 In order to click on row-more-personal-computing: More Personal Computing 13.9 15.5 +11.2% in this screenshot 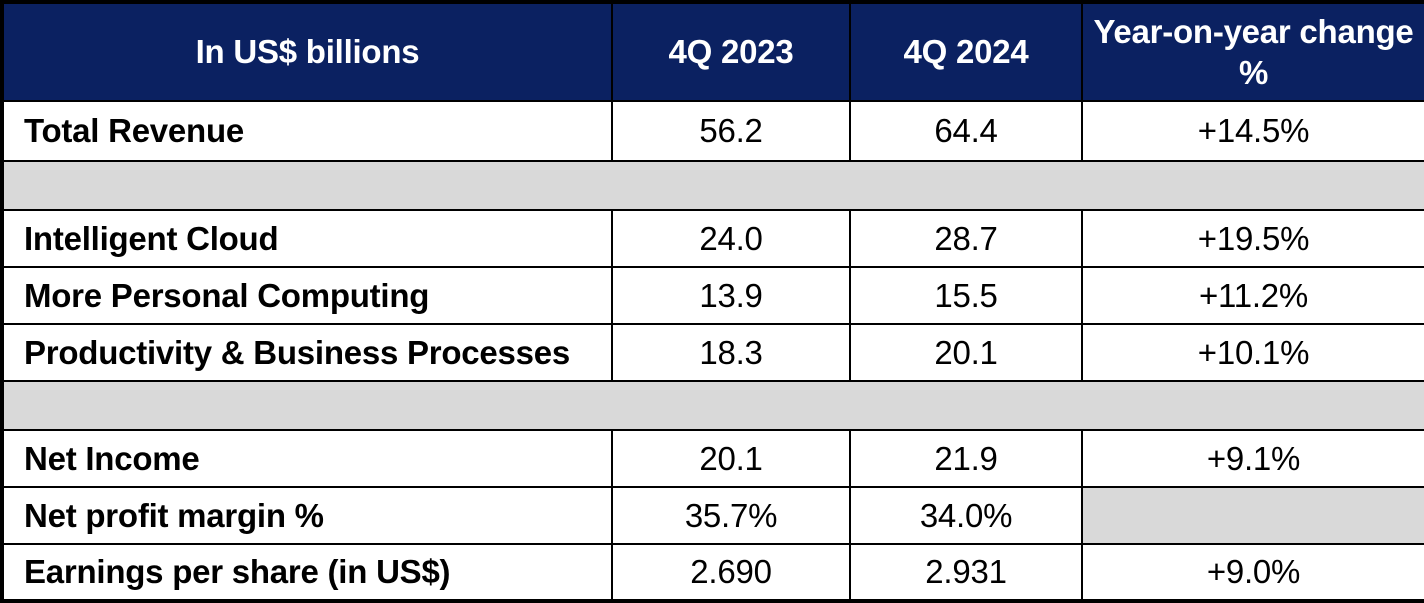, I will do `click(712, 295)`.